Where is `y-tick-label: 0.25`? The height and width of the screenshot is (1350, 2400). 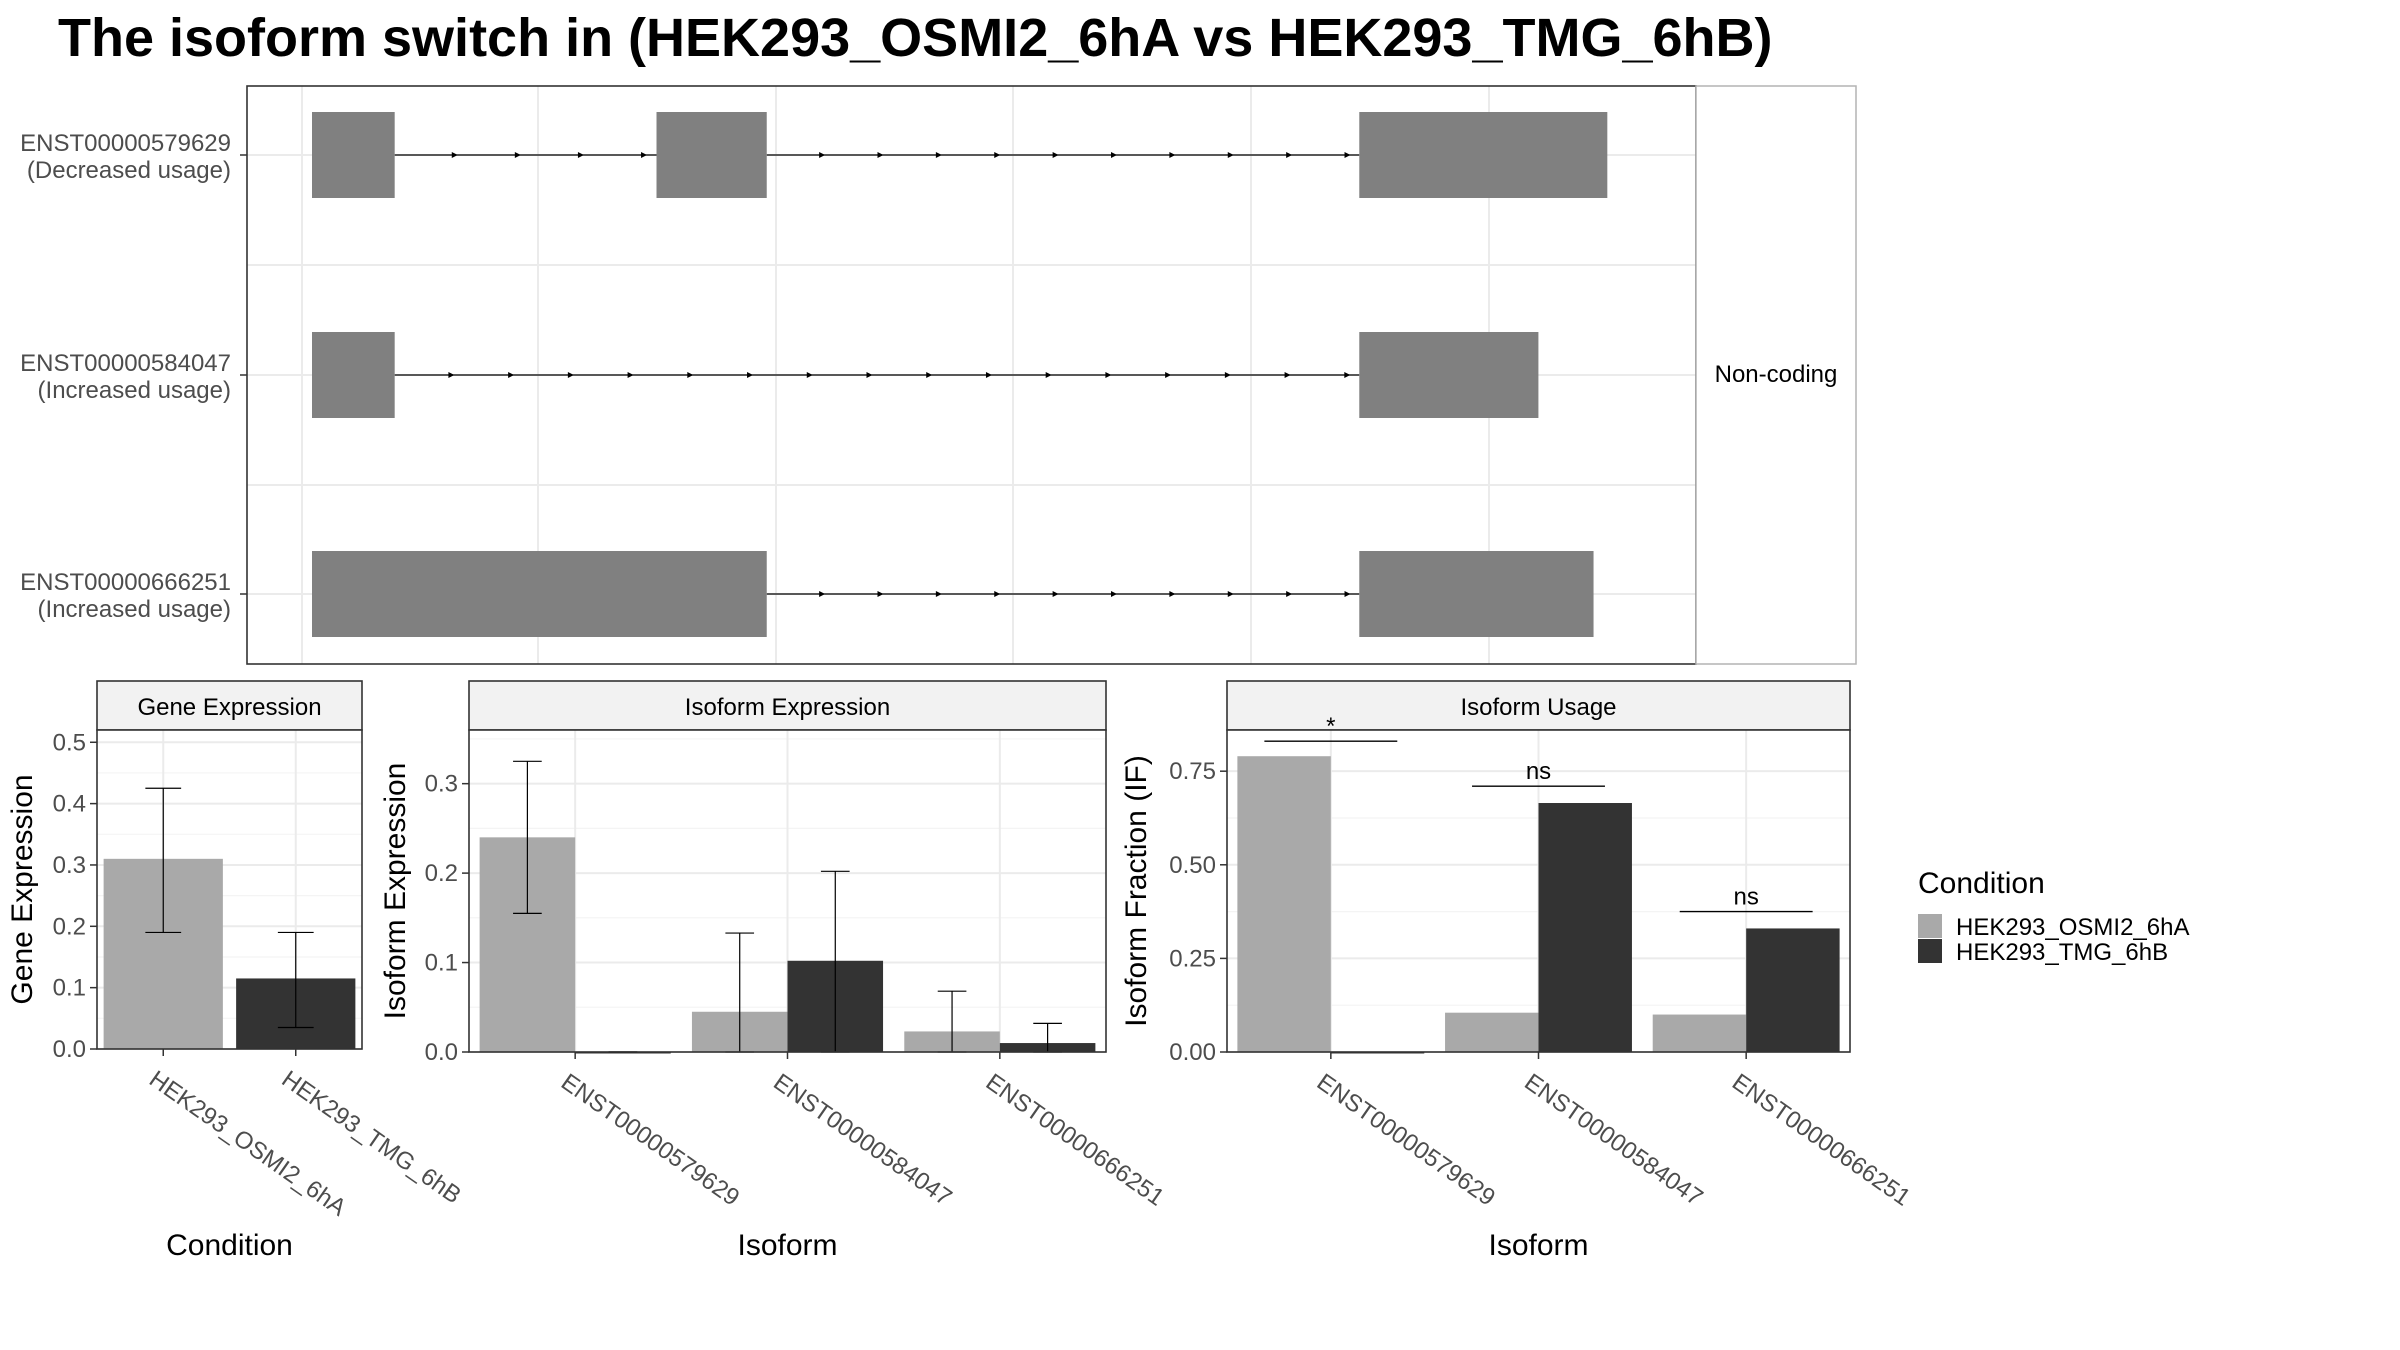
y-tick-label: 0.25 is located at coordinates (1192, 958).